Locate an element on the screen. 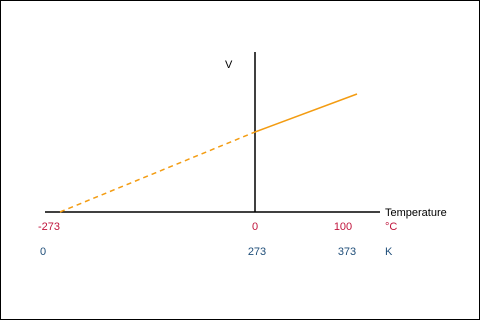 This screenshot has height=320, width=480. x-axis-label: Temperature is located at coordinates (416, 213).